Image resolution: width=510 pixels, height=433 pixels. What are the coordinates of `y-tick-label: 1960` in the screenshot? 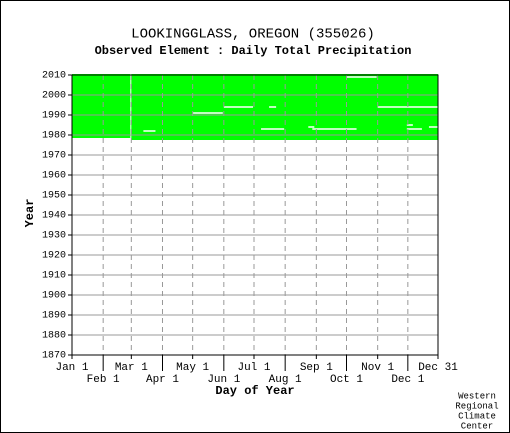 It's located at (54, 176).